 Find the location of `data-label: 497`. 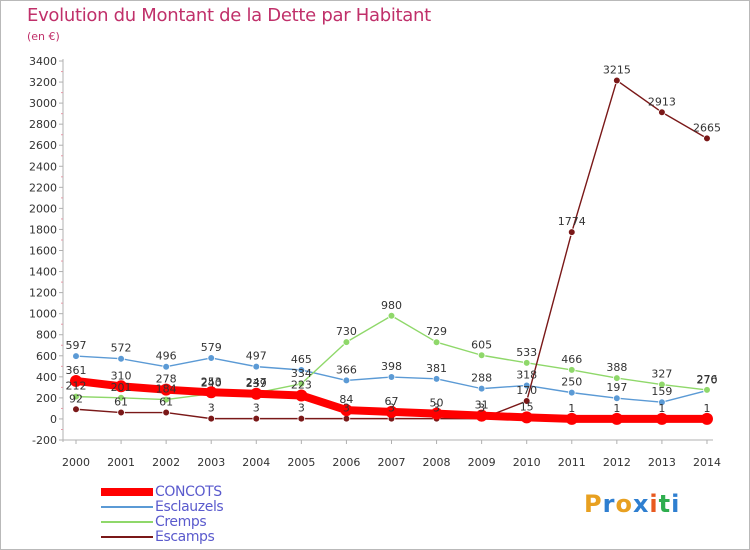

data-label: 497 is located at coordinates (256, 356).